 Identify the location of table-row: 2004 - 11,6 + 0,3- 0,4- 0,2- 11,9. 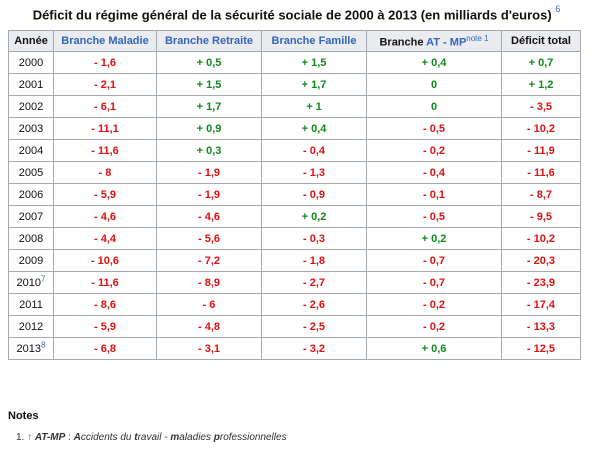
(294, 150).